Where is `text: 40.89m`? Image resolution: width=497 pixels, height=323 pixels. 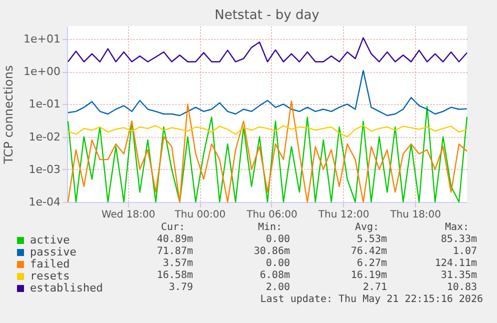
text: 40.89m is located at coordinates (174, 239).